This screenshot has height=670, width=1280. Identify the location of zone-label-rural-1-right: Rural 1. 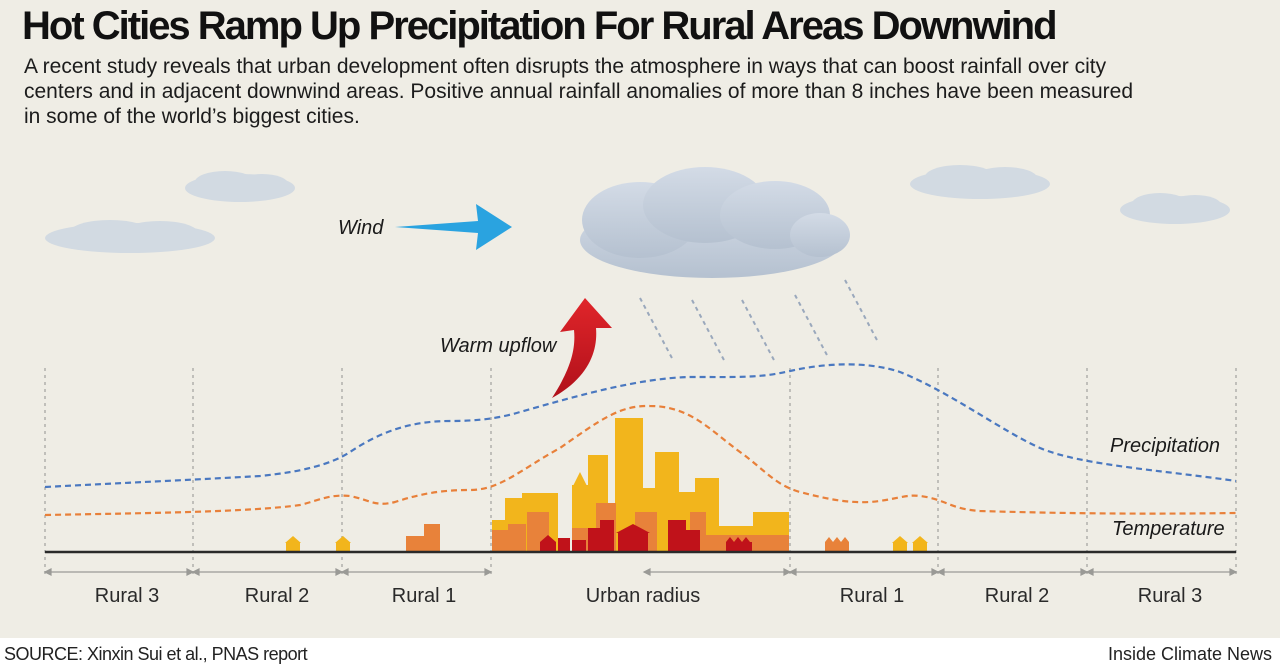
(872, 596).